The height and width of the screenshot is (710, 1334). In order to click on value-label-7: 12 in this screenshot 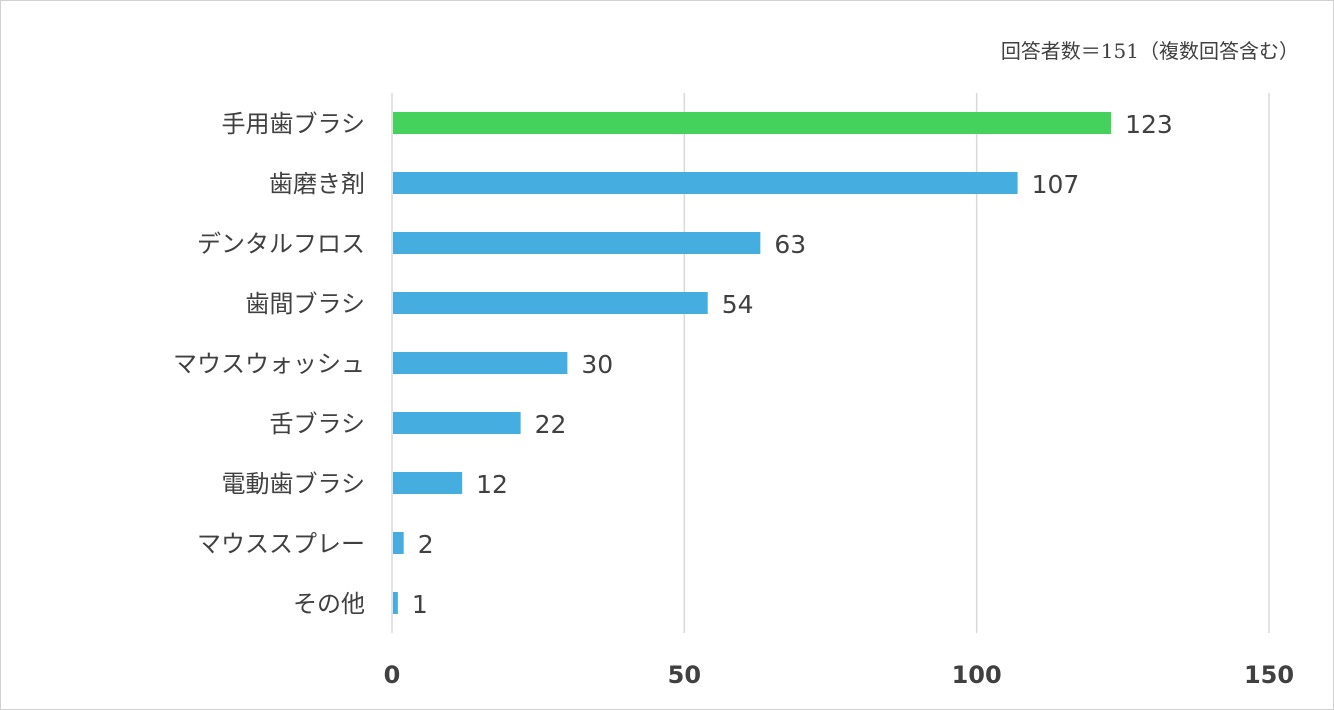, I will do `click(492, 484)`.